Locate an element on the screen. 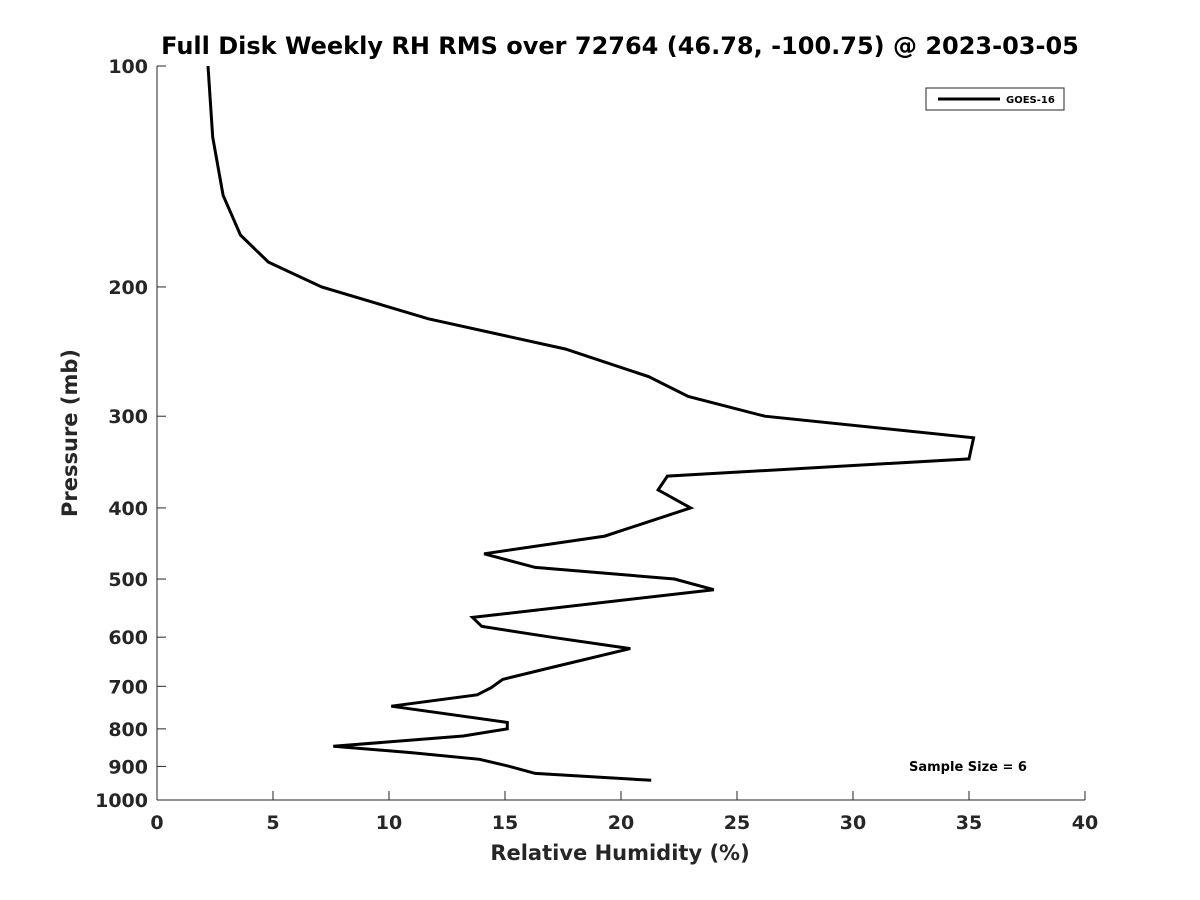  y-tick-label: 500 is located at coordinates (128, 580).